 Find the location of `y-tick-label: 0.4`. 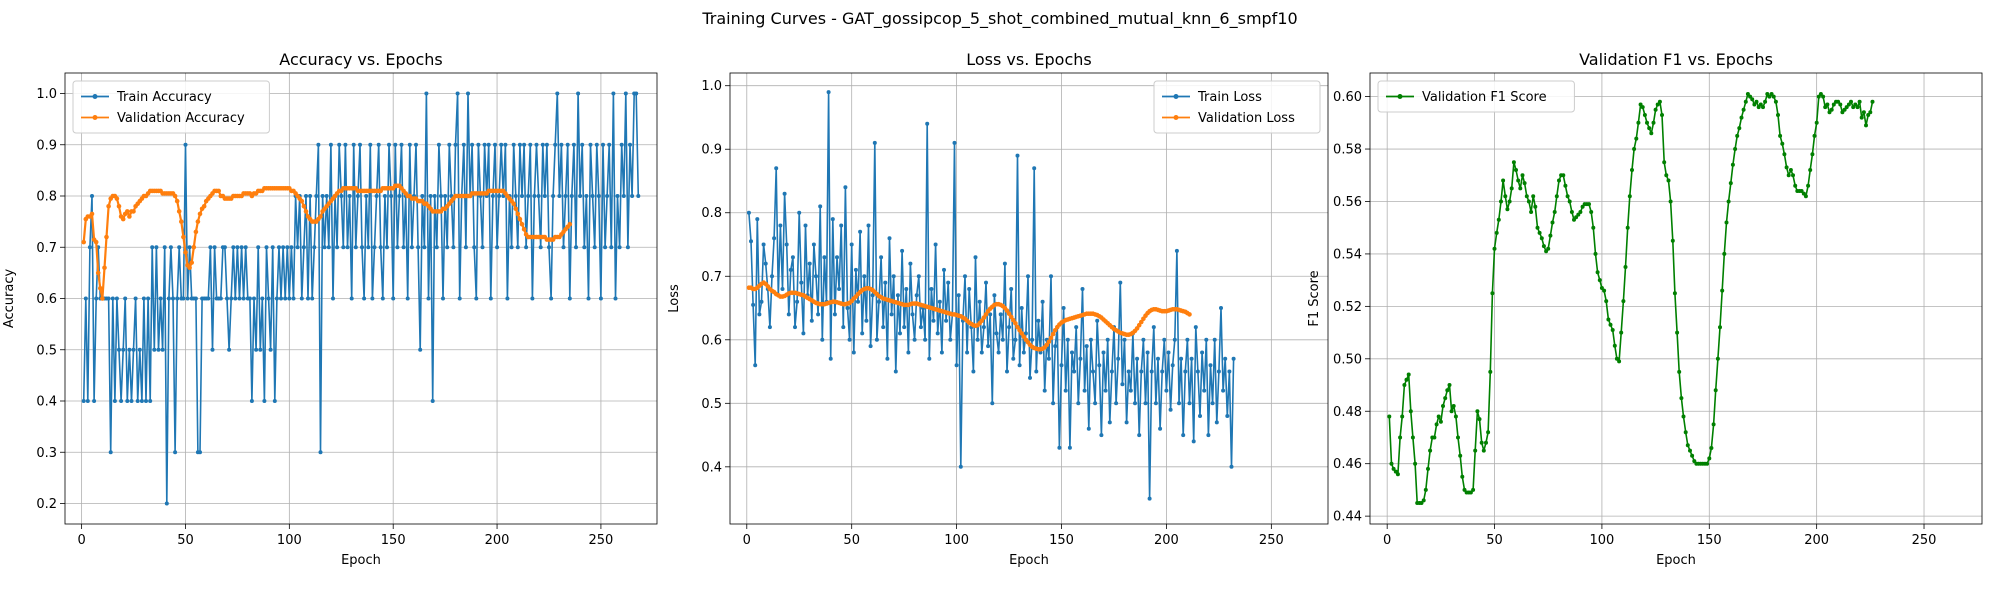

y-tick-label: 0.4 is located at coordinates (711, 467).